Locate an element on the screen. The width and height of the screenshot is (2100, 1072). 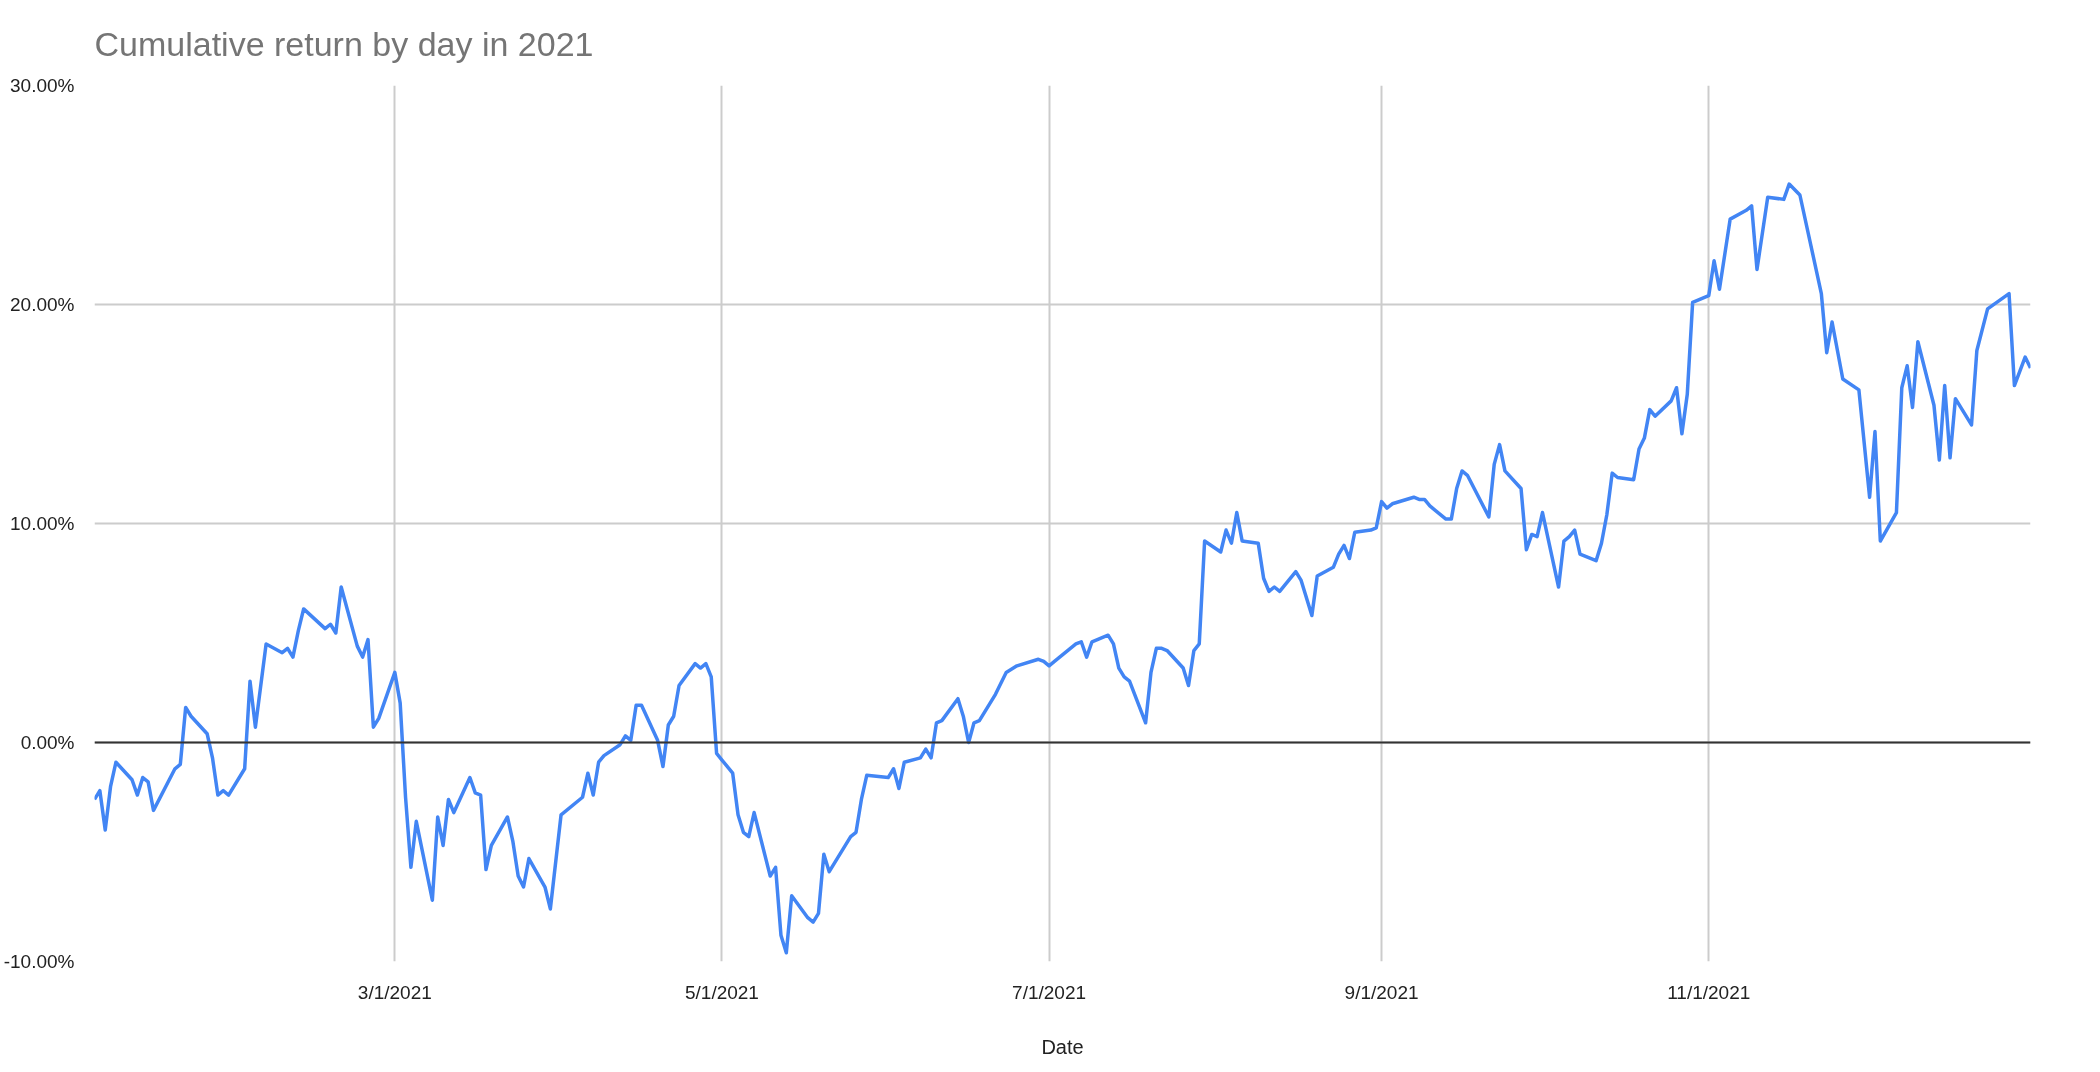
x-axis-title: Date is located at coordinates (1062, 1046).